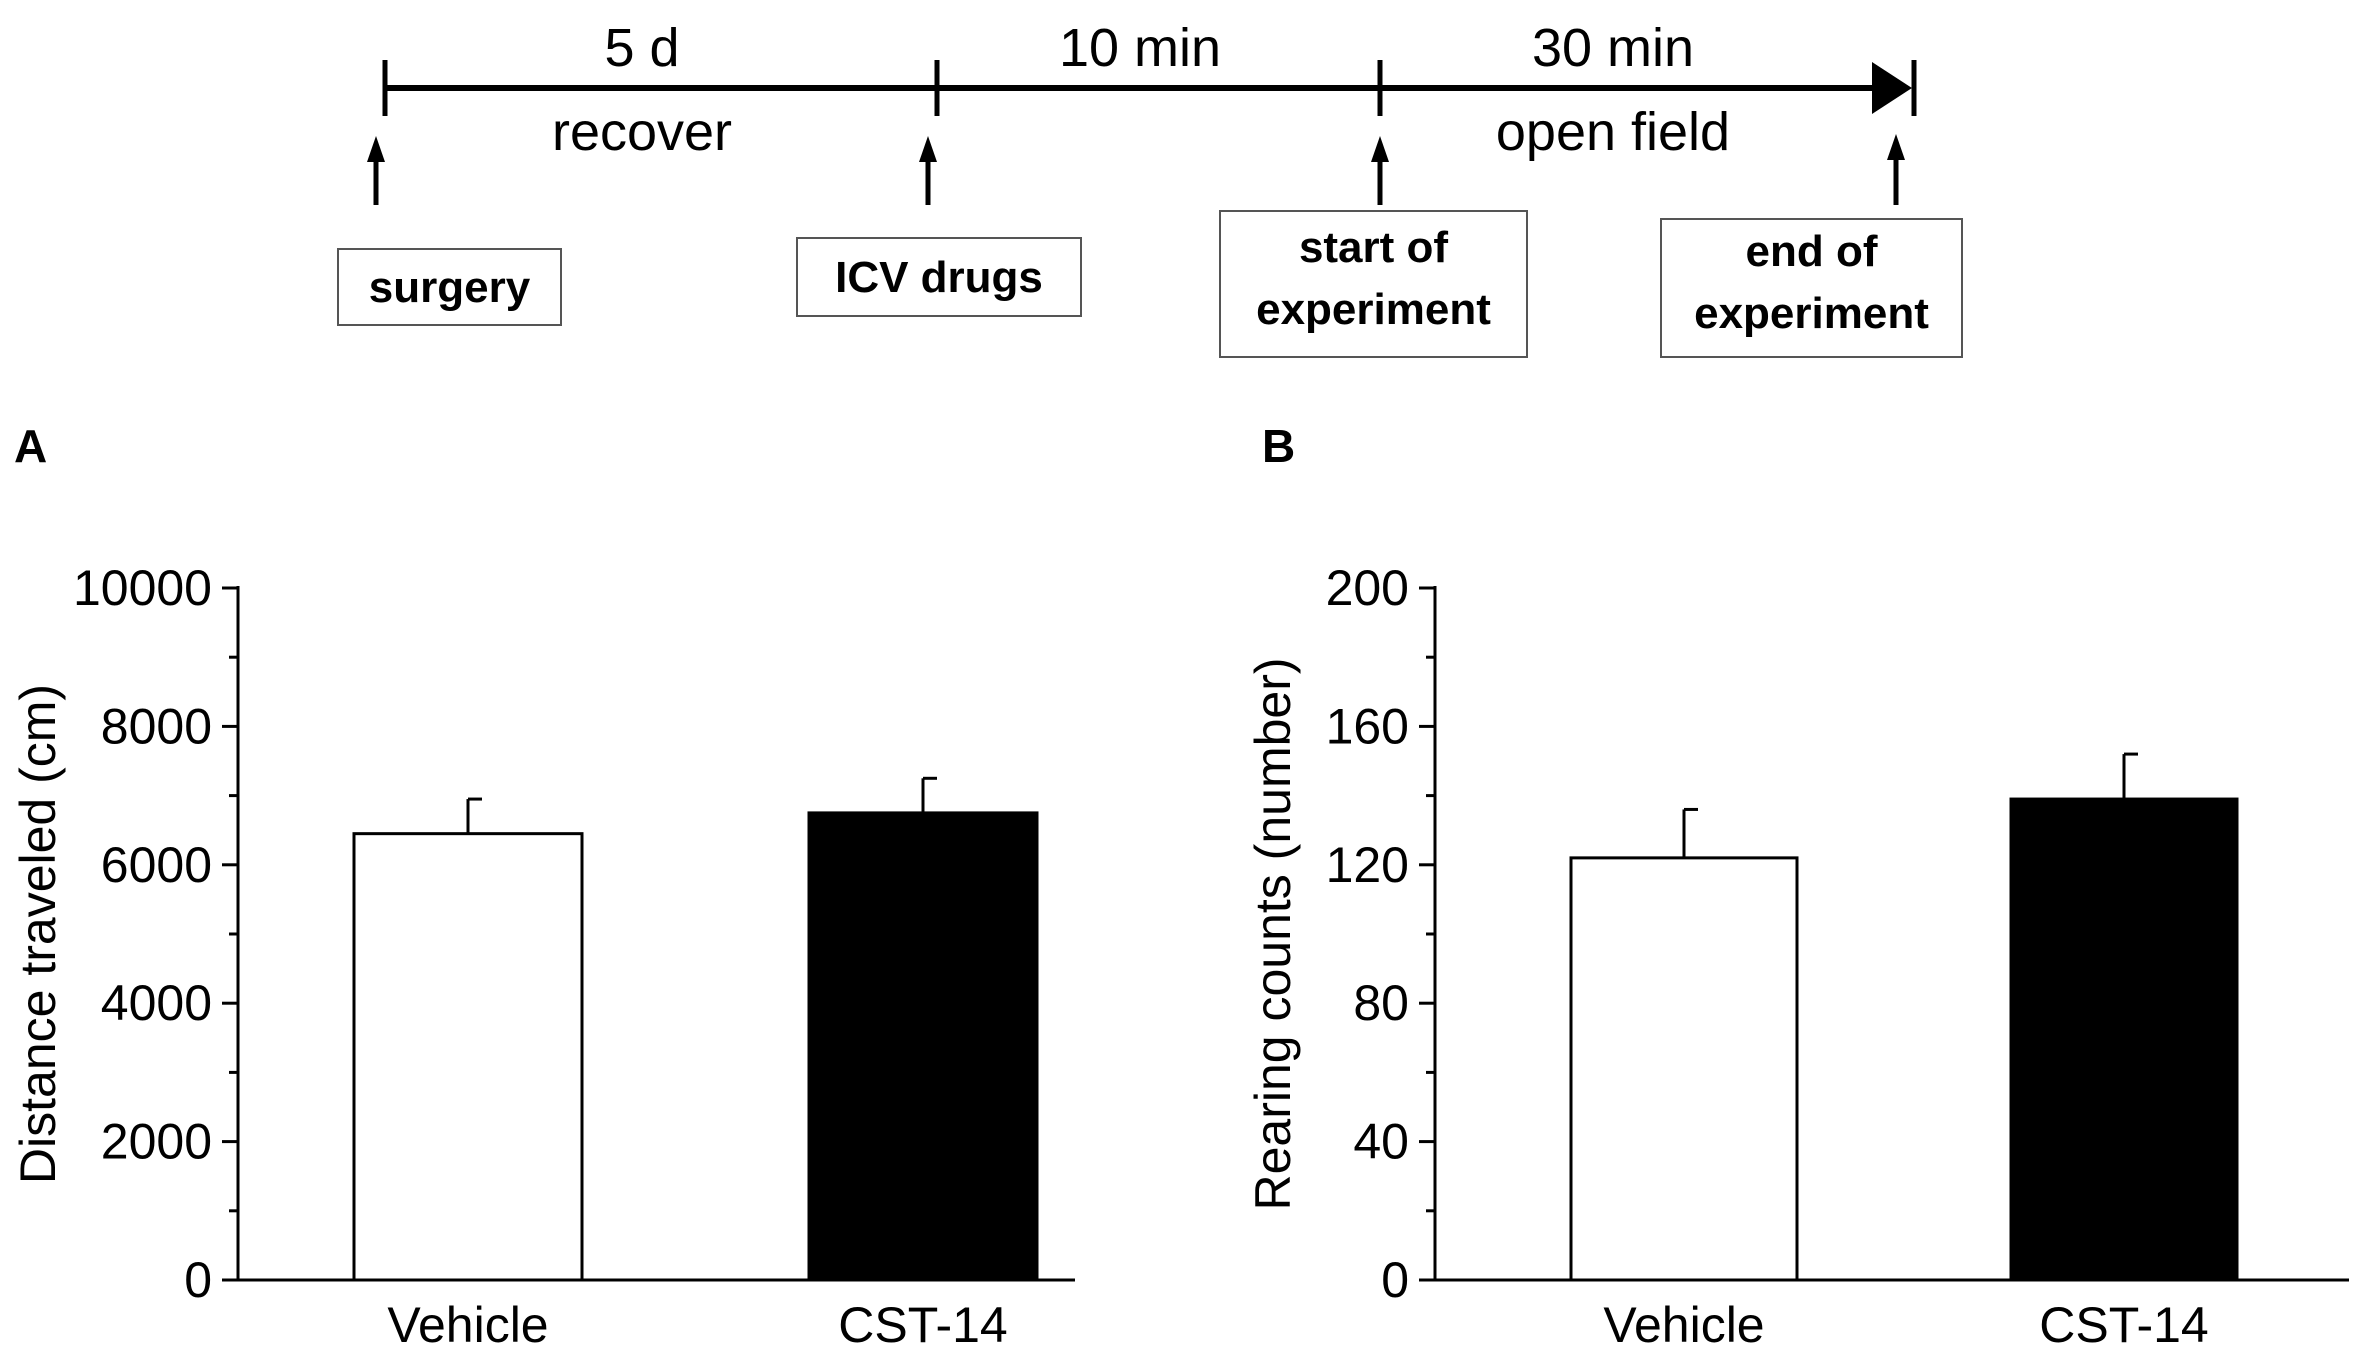 This screenshot has width=2360, height=1351. I want to click on segment-phase-label: recover, so click(642, 132).